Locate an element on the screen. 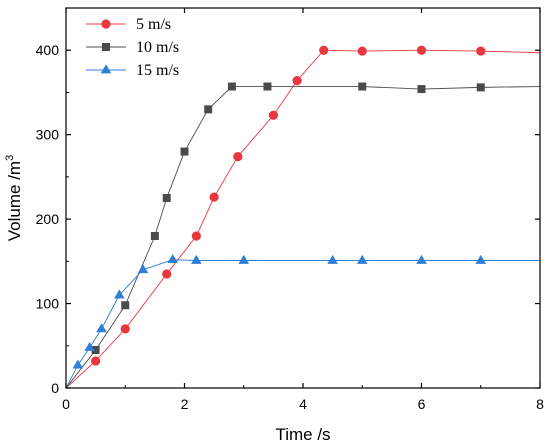  legend: 5 m/s 10 m/s 15 m/s is located at coordinates (132, 47).